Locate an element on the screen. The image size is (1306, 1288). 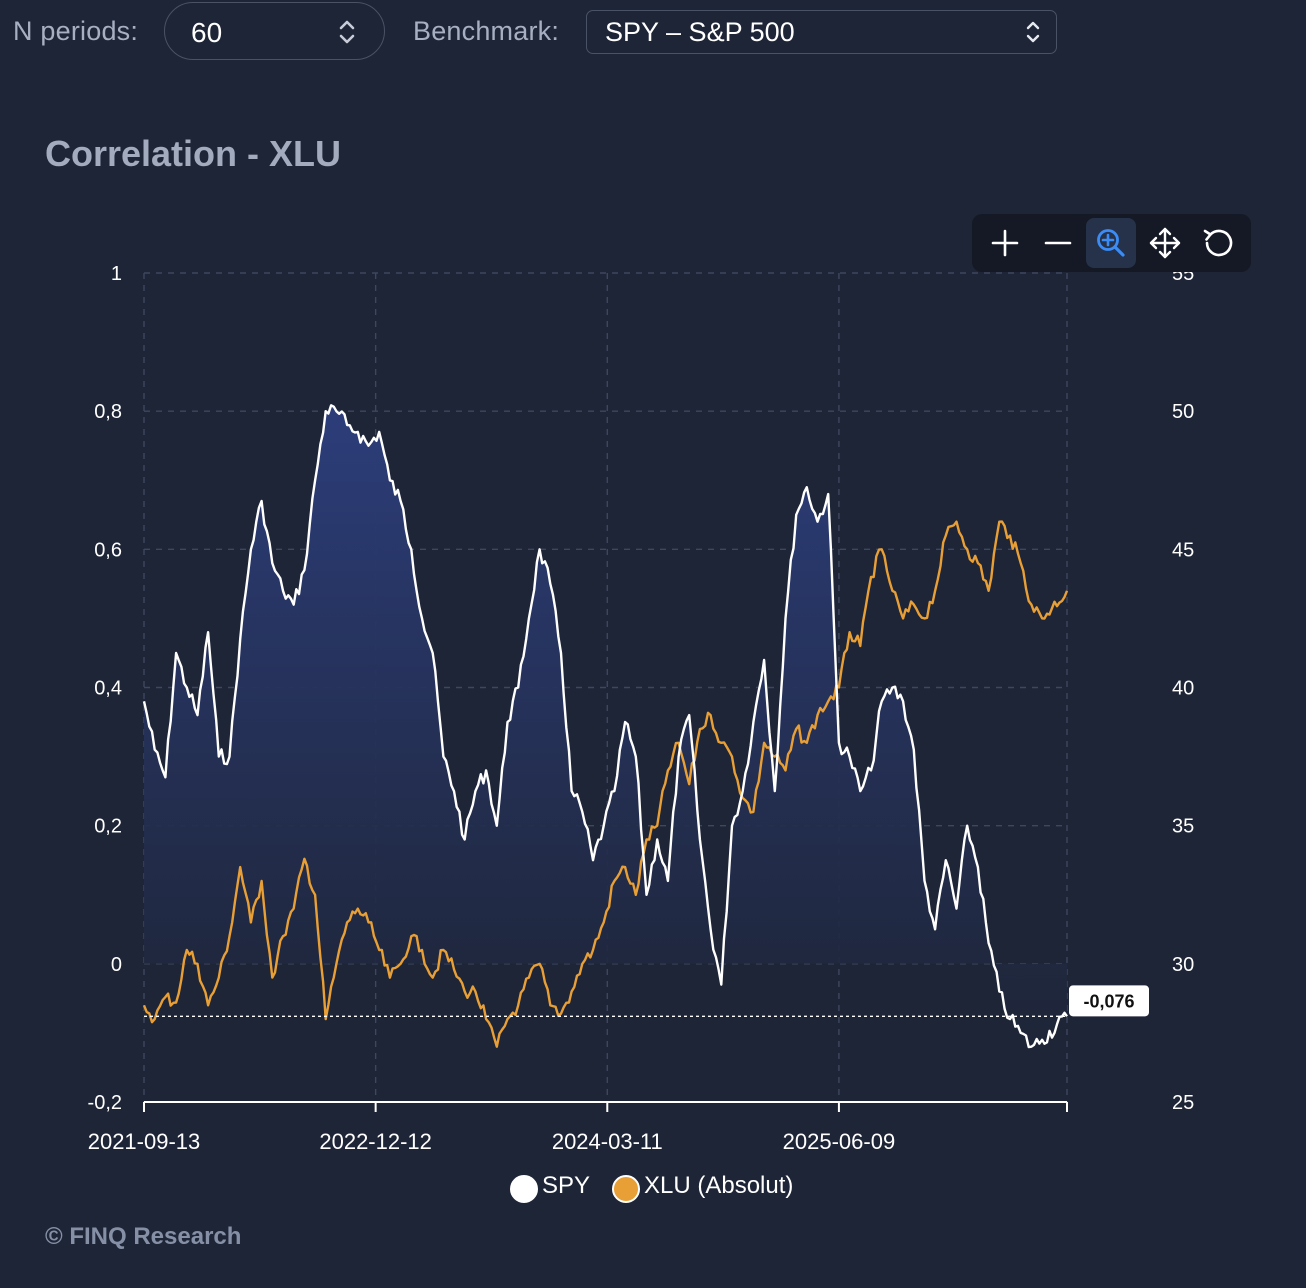
y-left-tick-label: -0,2 is located at coordinates (105, 1103).